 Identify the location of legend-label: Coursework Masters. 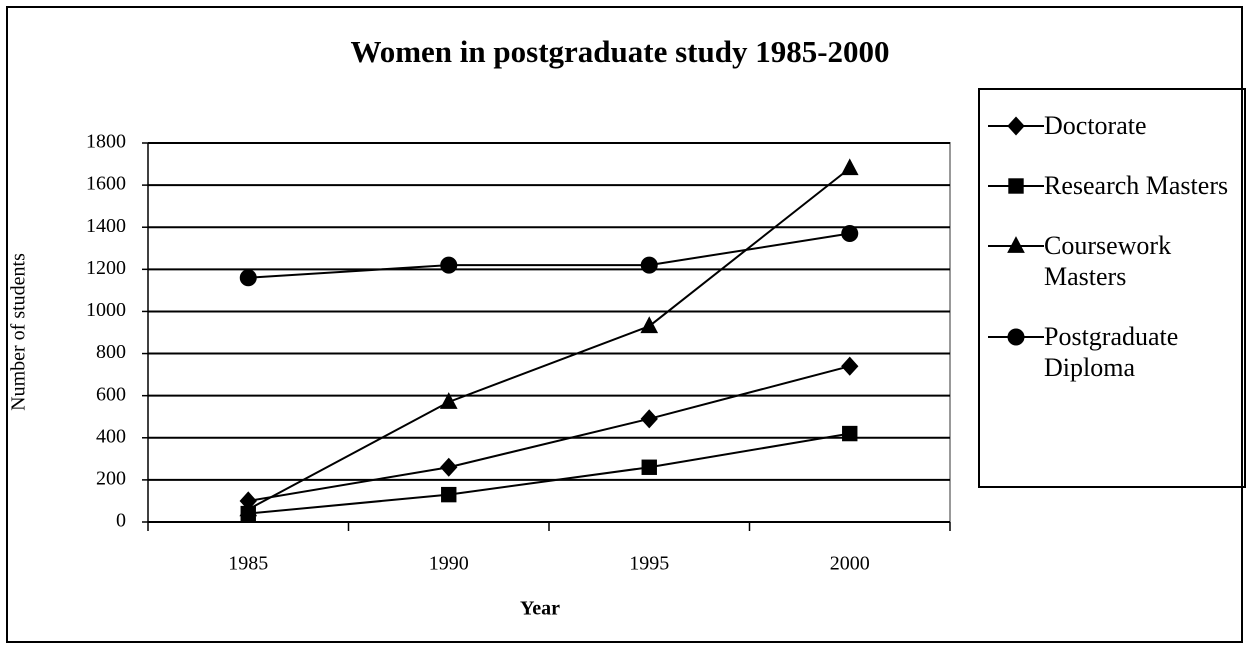
(1108, 261).